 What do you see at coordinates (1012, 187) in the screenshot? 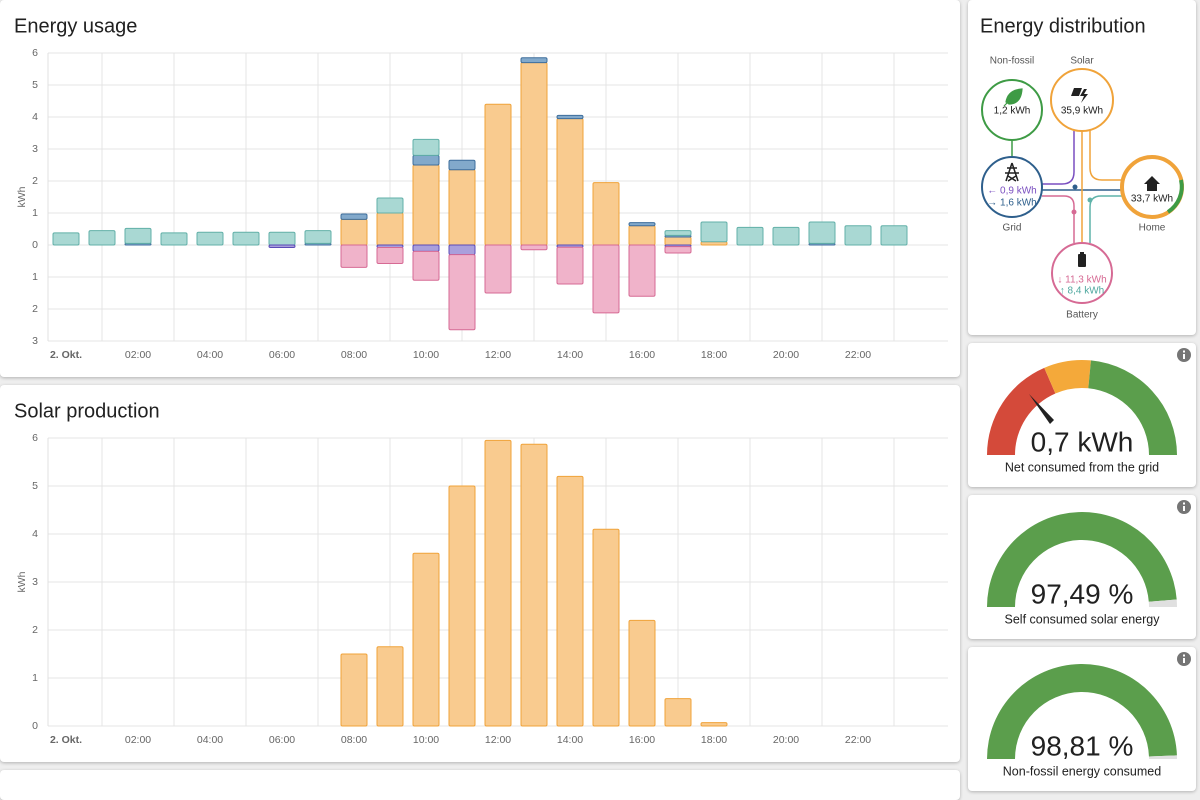
I see `grid-node` at bounding box center [1012, 187].